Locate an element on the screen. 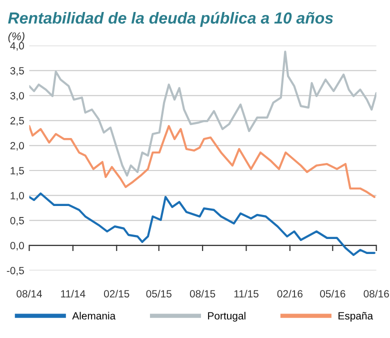  x-tick-label: 02/15 is located at coordinates (117, 294).